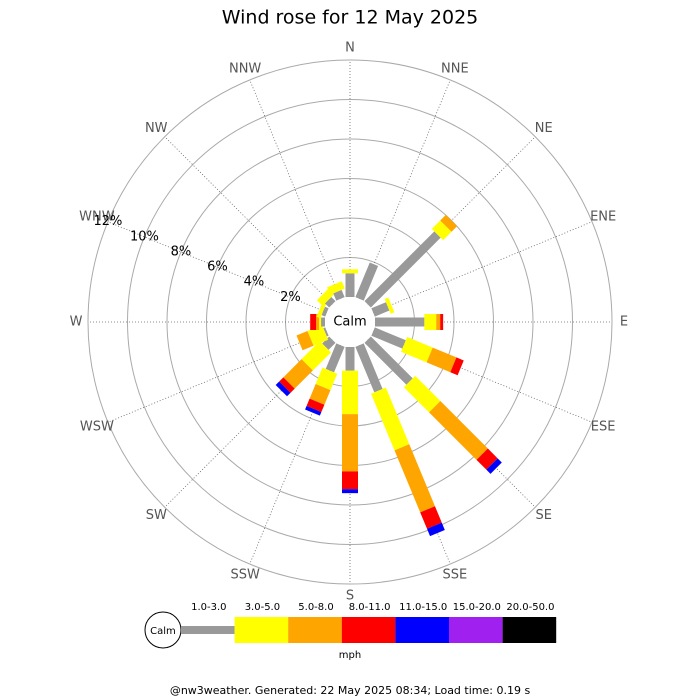 The width and height of the screenshot is (700, 700). I want to click on bars, so click(388, 375).